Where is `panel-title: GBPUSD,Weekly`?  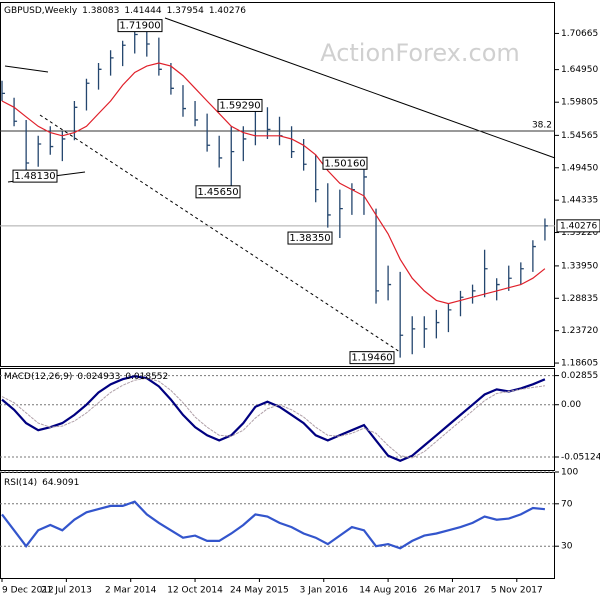 panel-title: GBPUSD,Weekly is located at coordinates (41, 11).